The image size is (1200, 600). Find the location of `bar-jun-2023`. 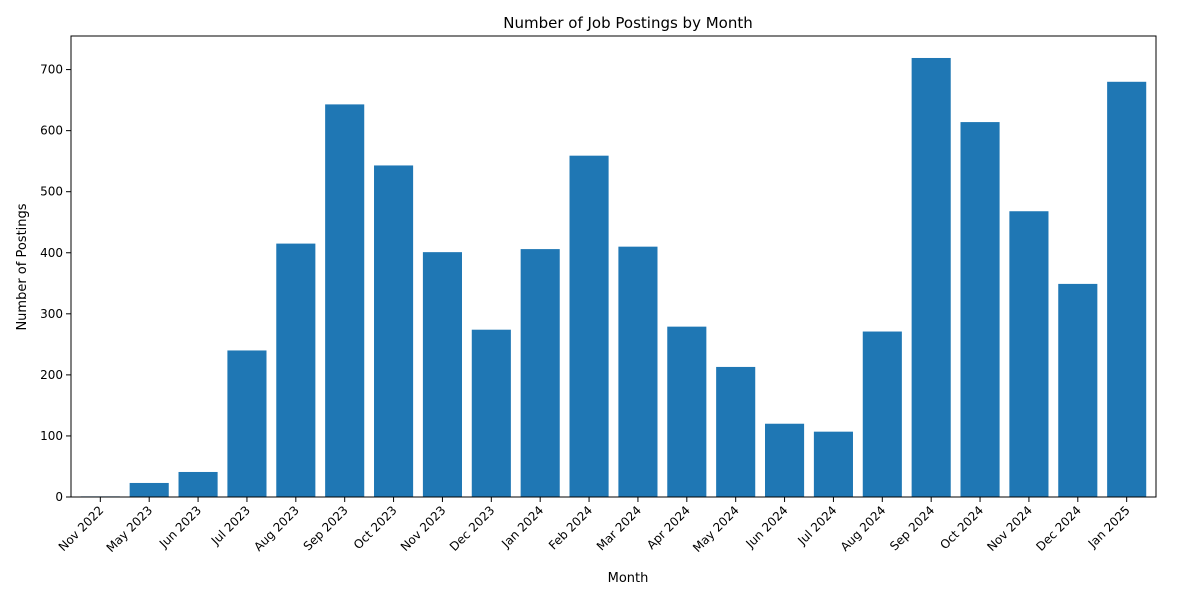

bar-jun-2023 is located at coordinates (198, 484).